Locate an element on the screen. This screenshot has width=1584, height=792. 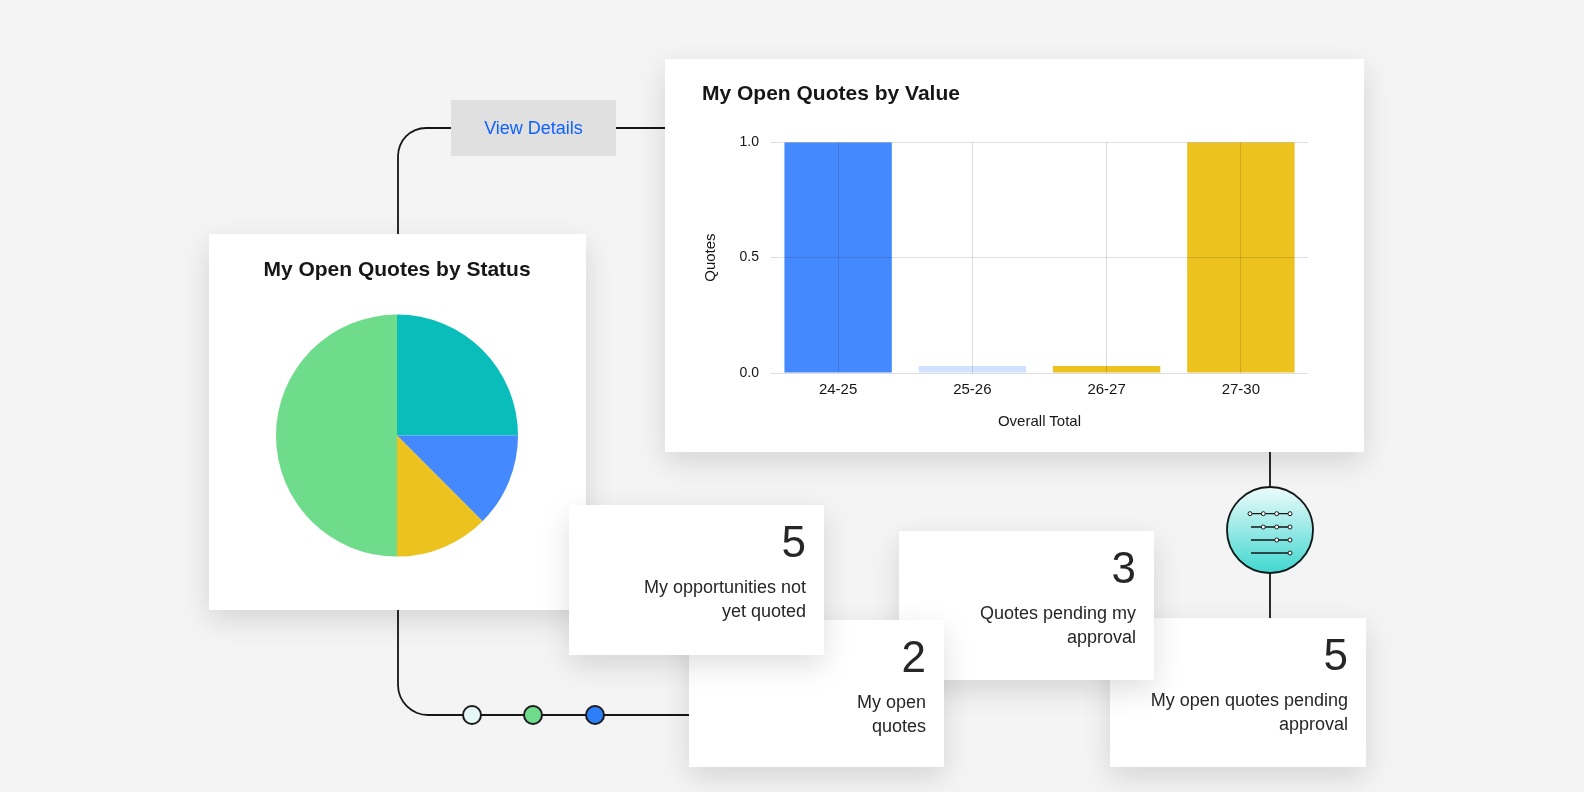
data-label: 2 is located at coordinates (913, 656).